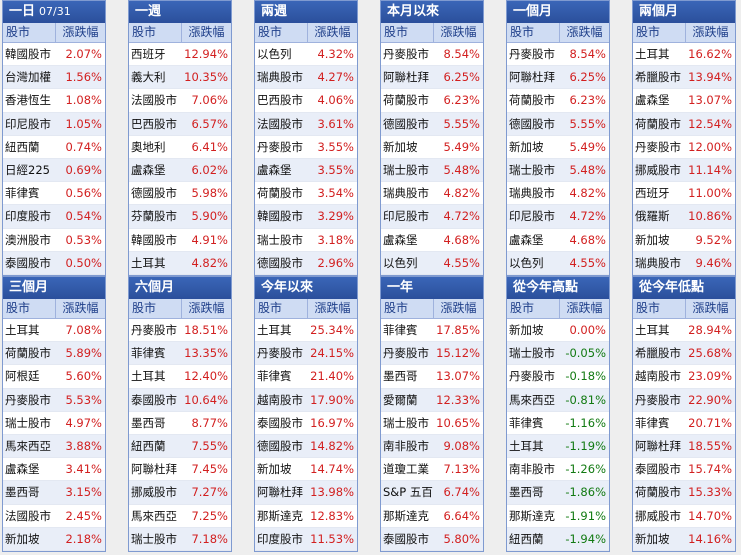 The height and width of the screenshot is (555, 741). What do you see at coordinates (306, 101) in the screenshot?
I see `list-item: 巴西股市 4.06%` at bounding box center [306, 101].